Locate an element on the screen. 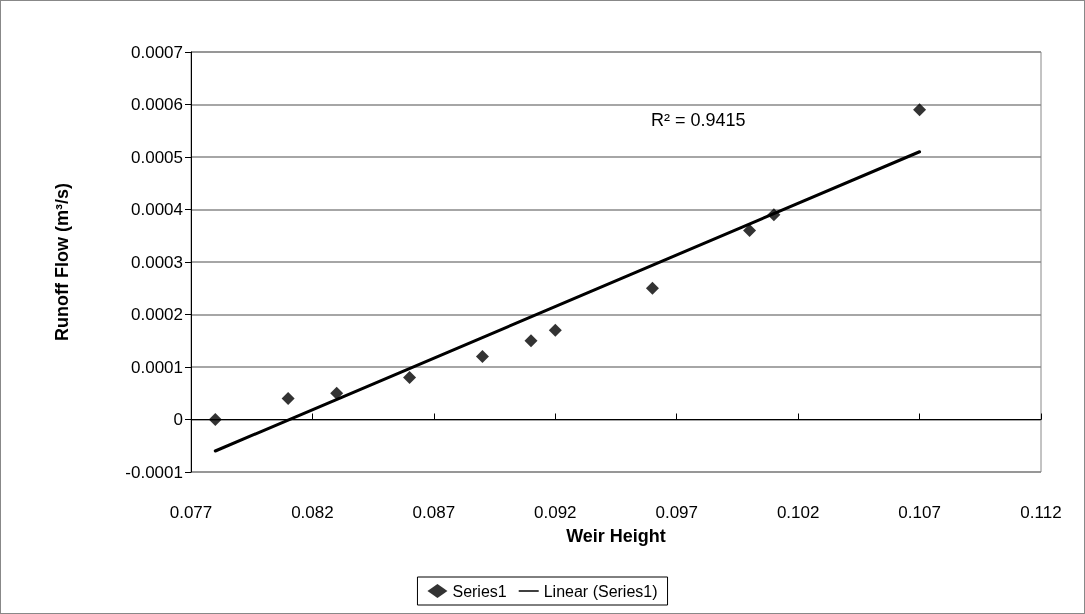 This screenshot has height=614, width=1085. y-tick-label: 0.0004 is located at coordinates (157, 209).